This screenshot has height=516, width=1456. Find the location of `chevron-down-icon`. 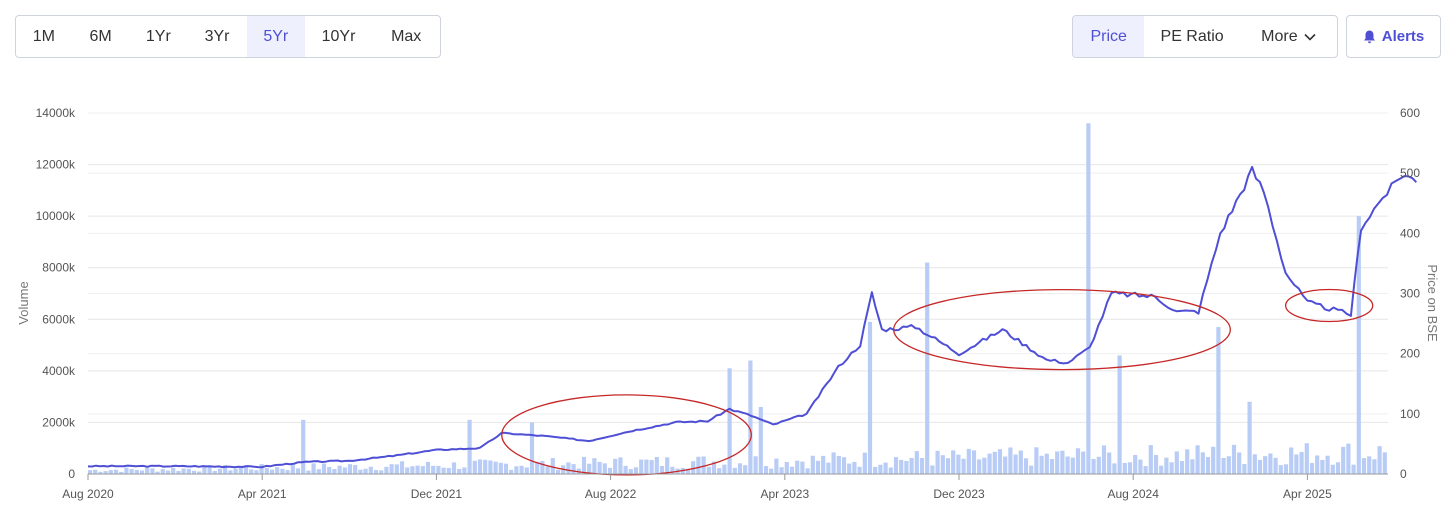

chevron-down-icon is located at coordinates (1310, 37).